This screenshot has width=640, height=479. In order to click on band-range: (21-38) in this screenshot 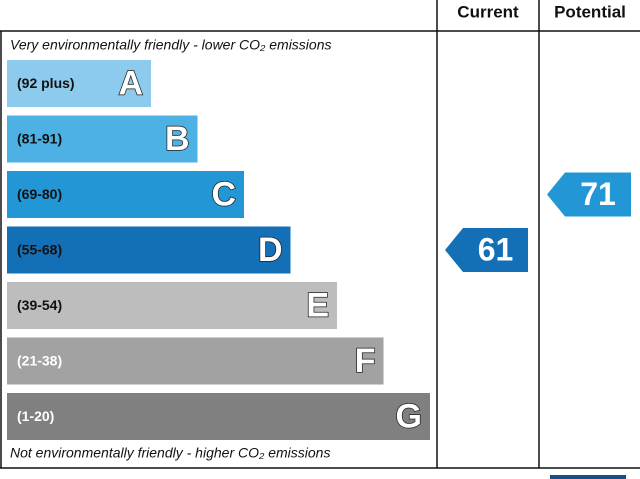, I will do `click(39, 361)`.